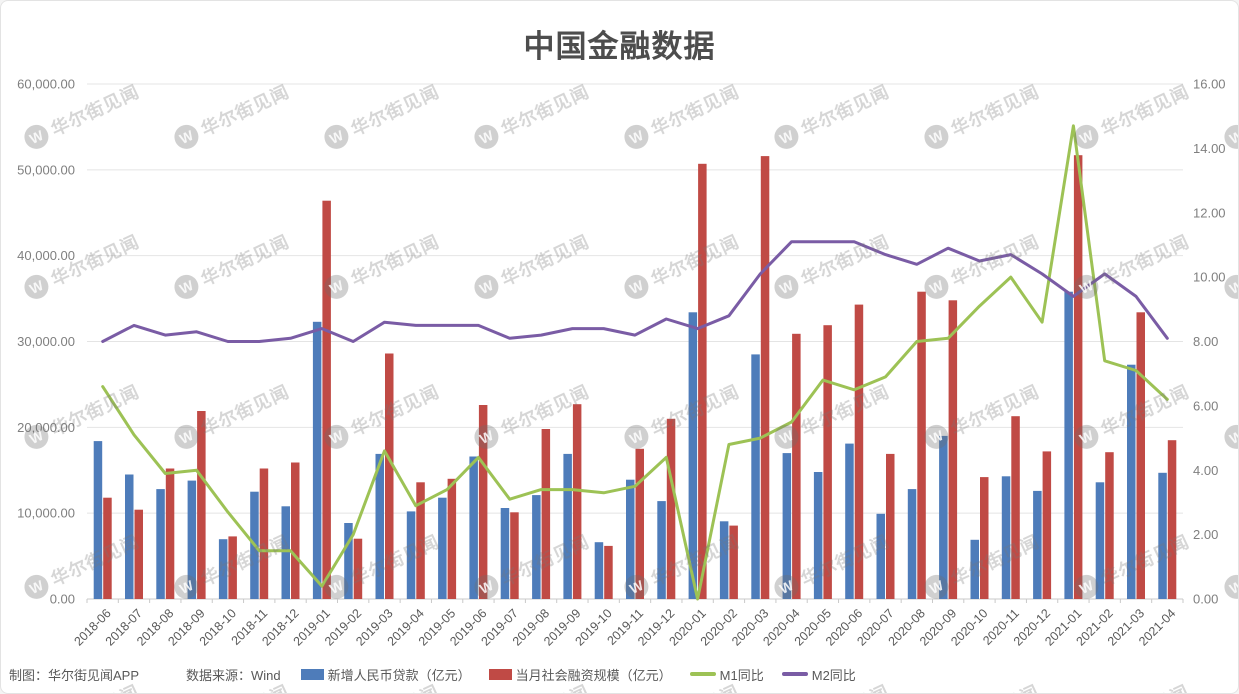 This screenshot has height=694, width=1239. Describe the element at coordinates (46, 341) in the screenshot. I see `left-axis-tick-label: 30,000.00` at that location.